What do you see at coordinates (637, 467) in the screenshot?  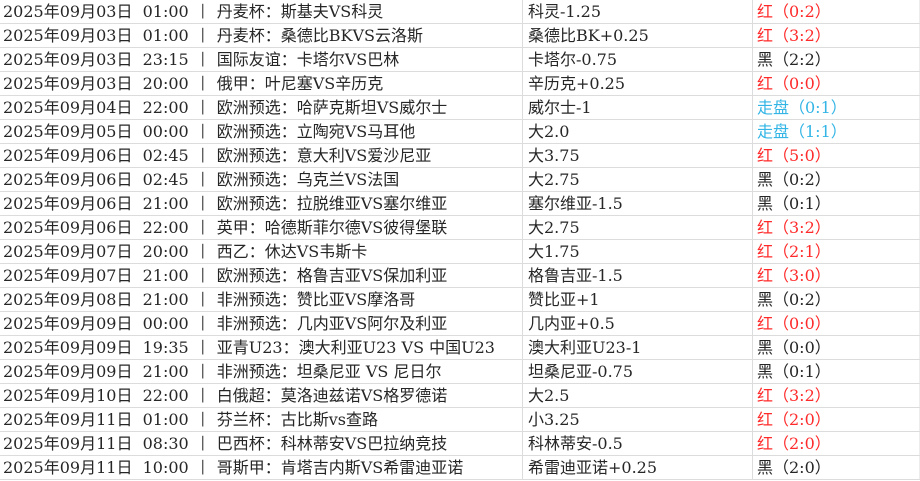 I see `pick-cell: 希雷迪亚诺+0.25` at bounding box center [637, 467].